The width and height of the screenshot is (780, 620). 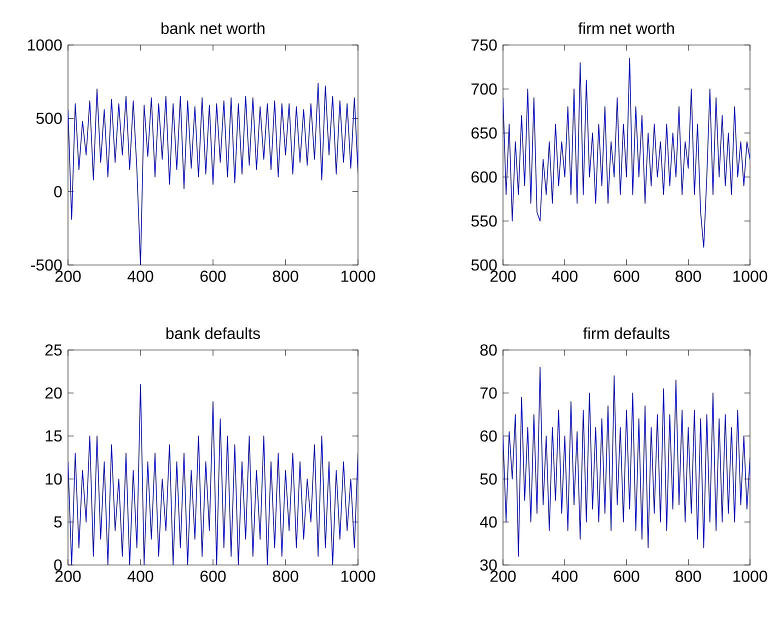 I want to click on y-tick-label: 650, so click(x=484, y=133).